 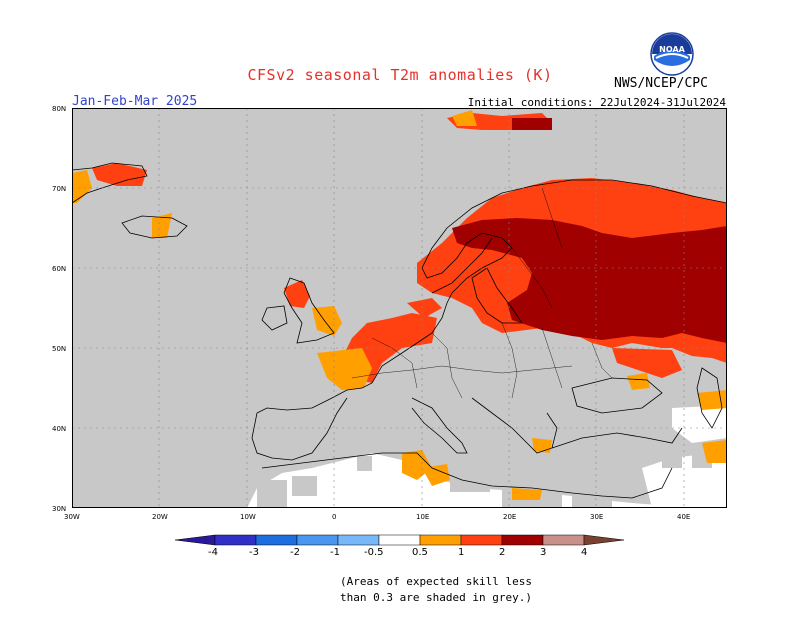 What do you see at coordinates (400, 75) in the screenshot?
I see `map-title: CFSv2 seasonal T2m anomalies (K)` at bounding box center [400, 75].